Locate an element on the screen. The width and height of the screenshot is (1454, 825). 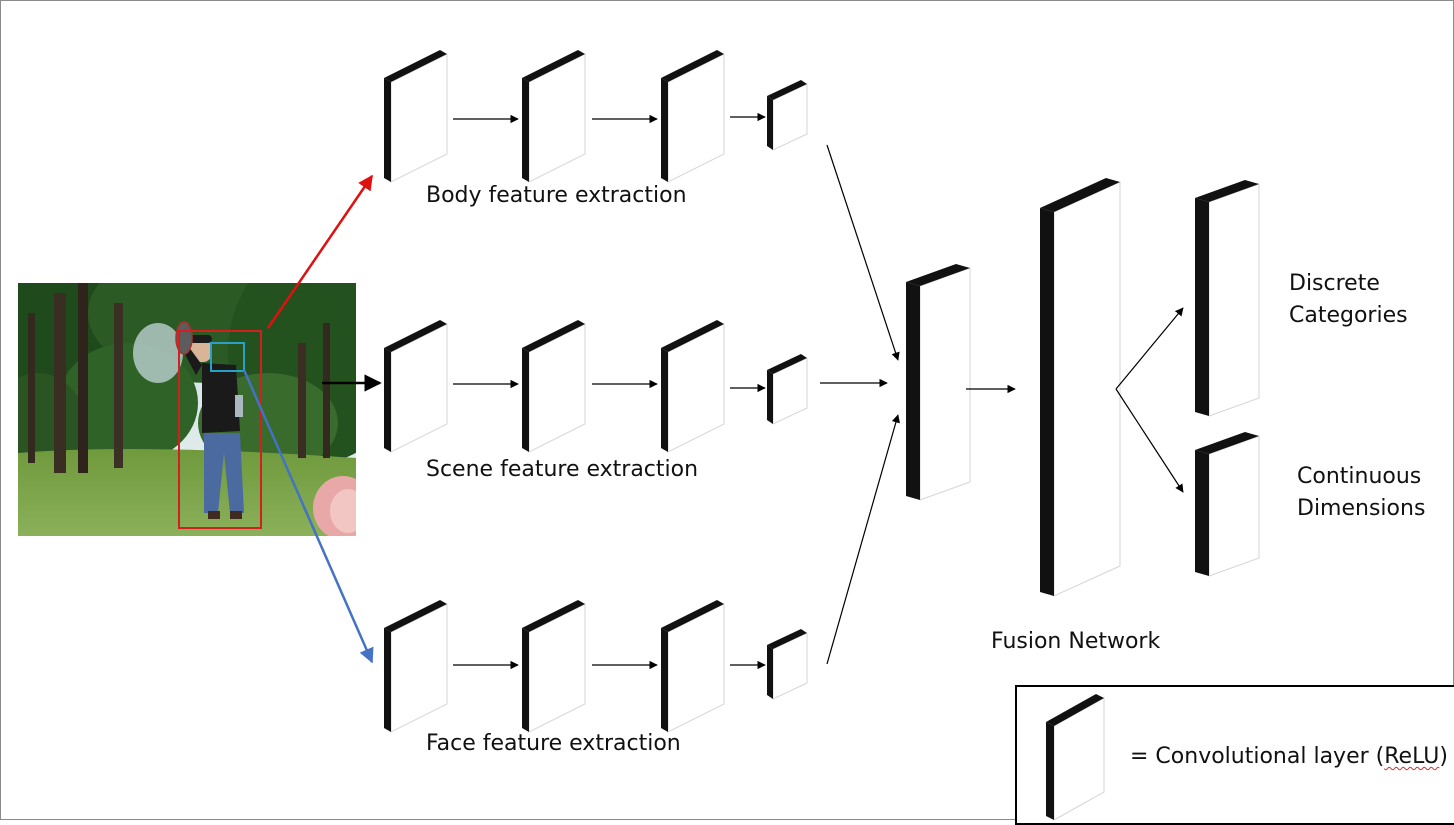
person-bounding-box is located at coordinates (220, 429).